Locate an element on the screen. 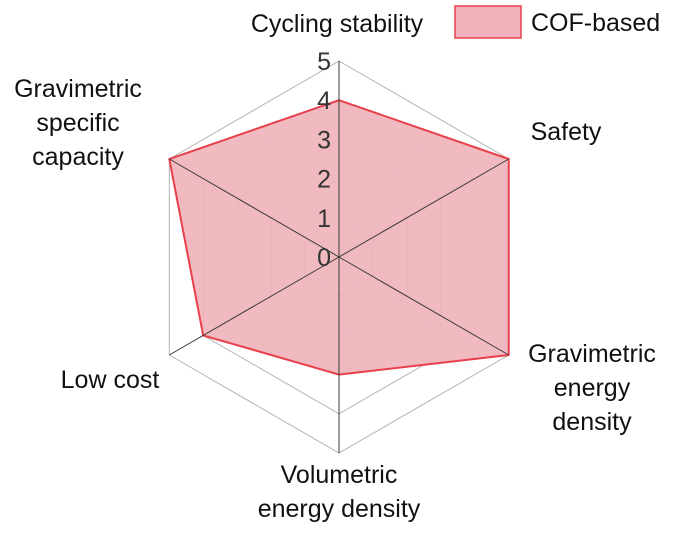 Image resolution: width=686 pixels, height=536 pixels. tick-label-0: 0 is located at coordinates (324, 258).